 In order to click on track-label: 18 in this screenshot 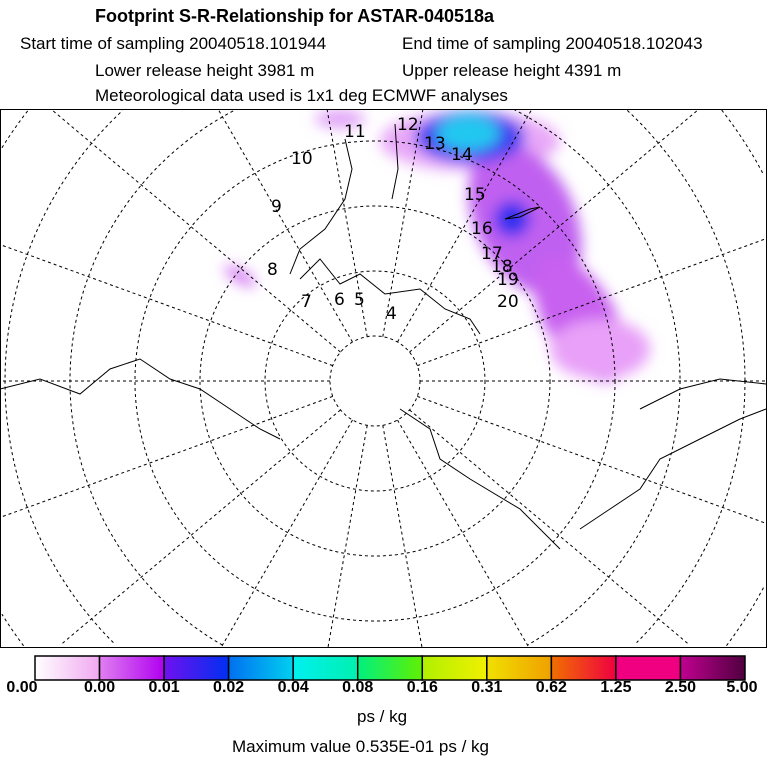, I will do `click(502, 267)`.